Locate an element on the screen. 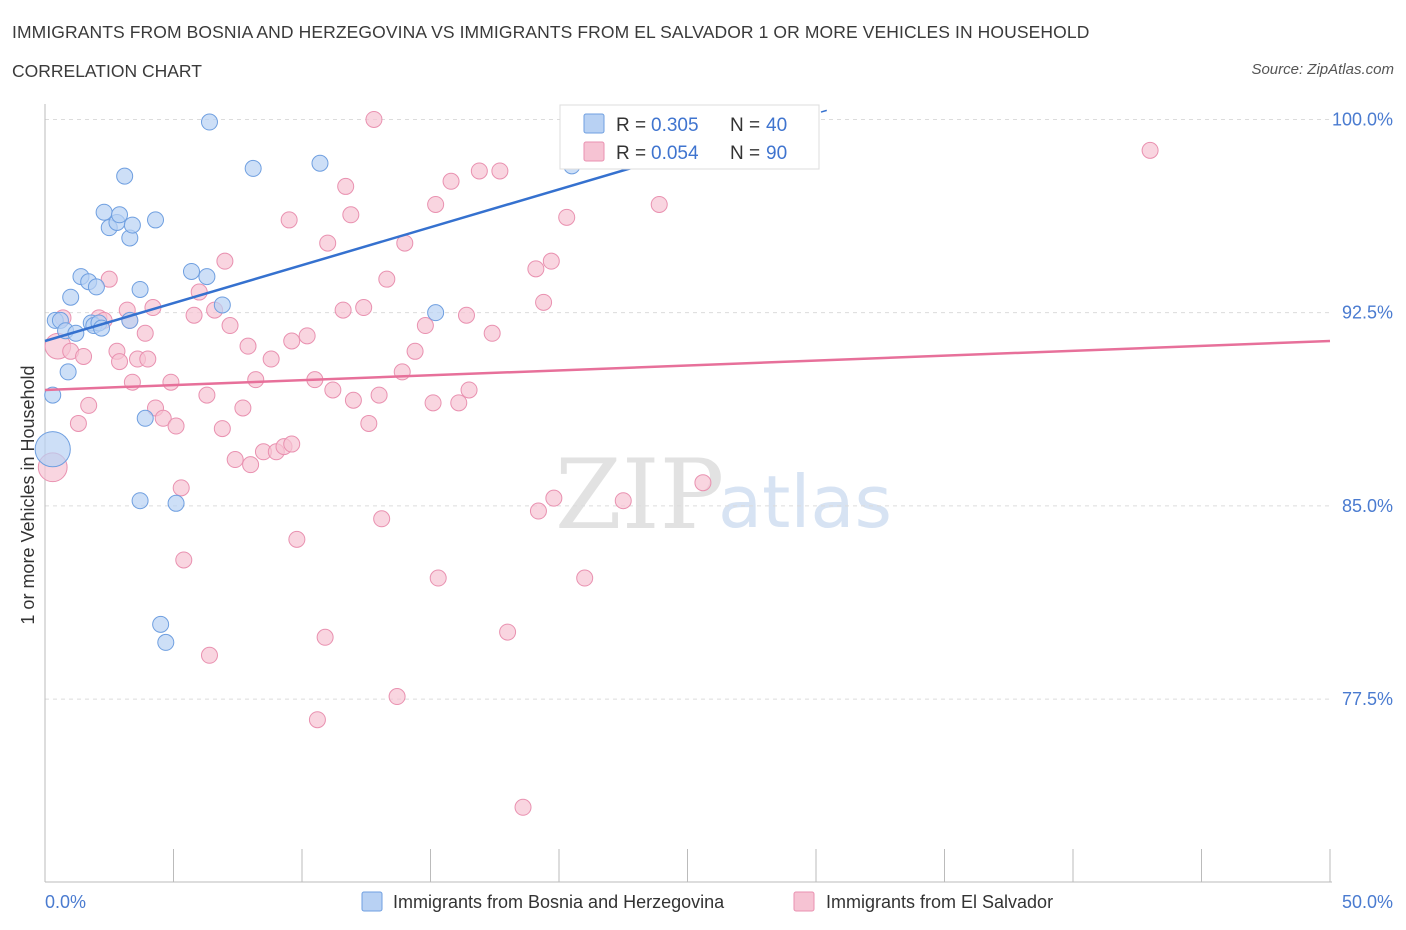 This screenshot has height=930, width=1406. stats-n-value-blue: 40 is located at coordinates (776, 125).